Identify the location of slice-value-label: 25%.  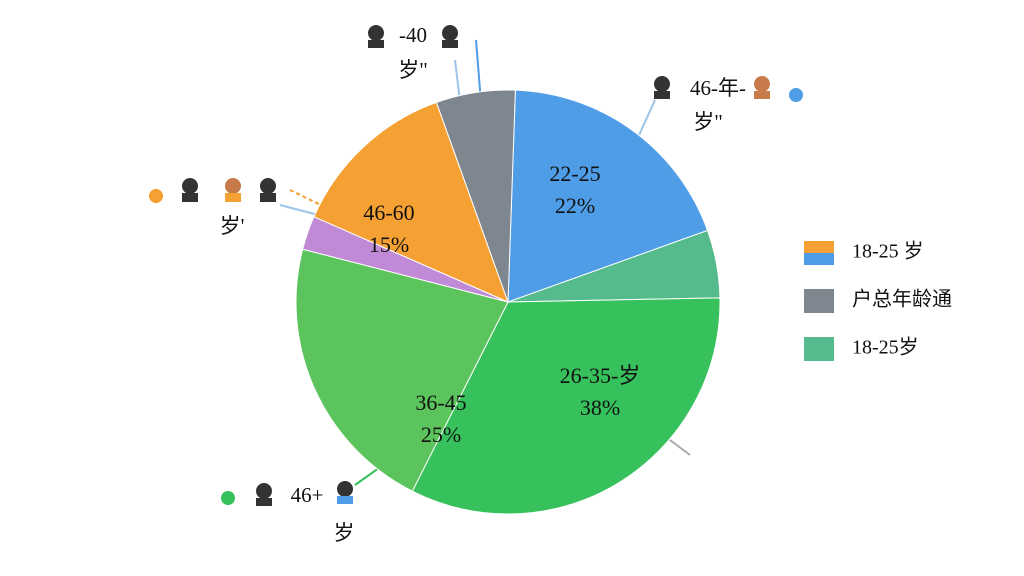
(441, 434).